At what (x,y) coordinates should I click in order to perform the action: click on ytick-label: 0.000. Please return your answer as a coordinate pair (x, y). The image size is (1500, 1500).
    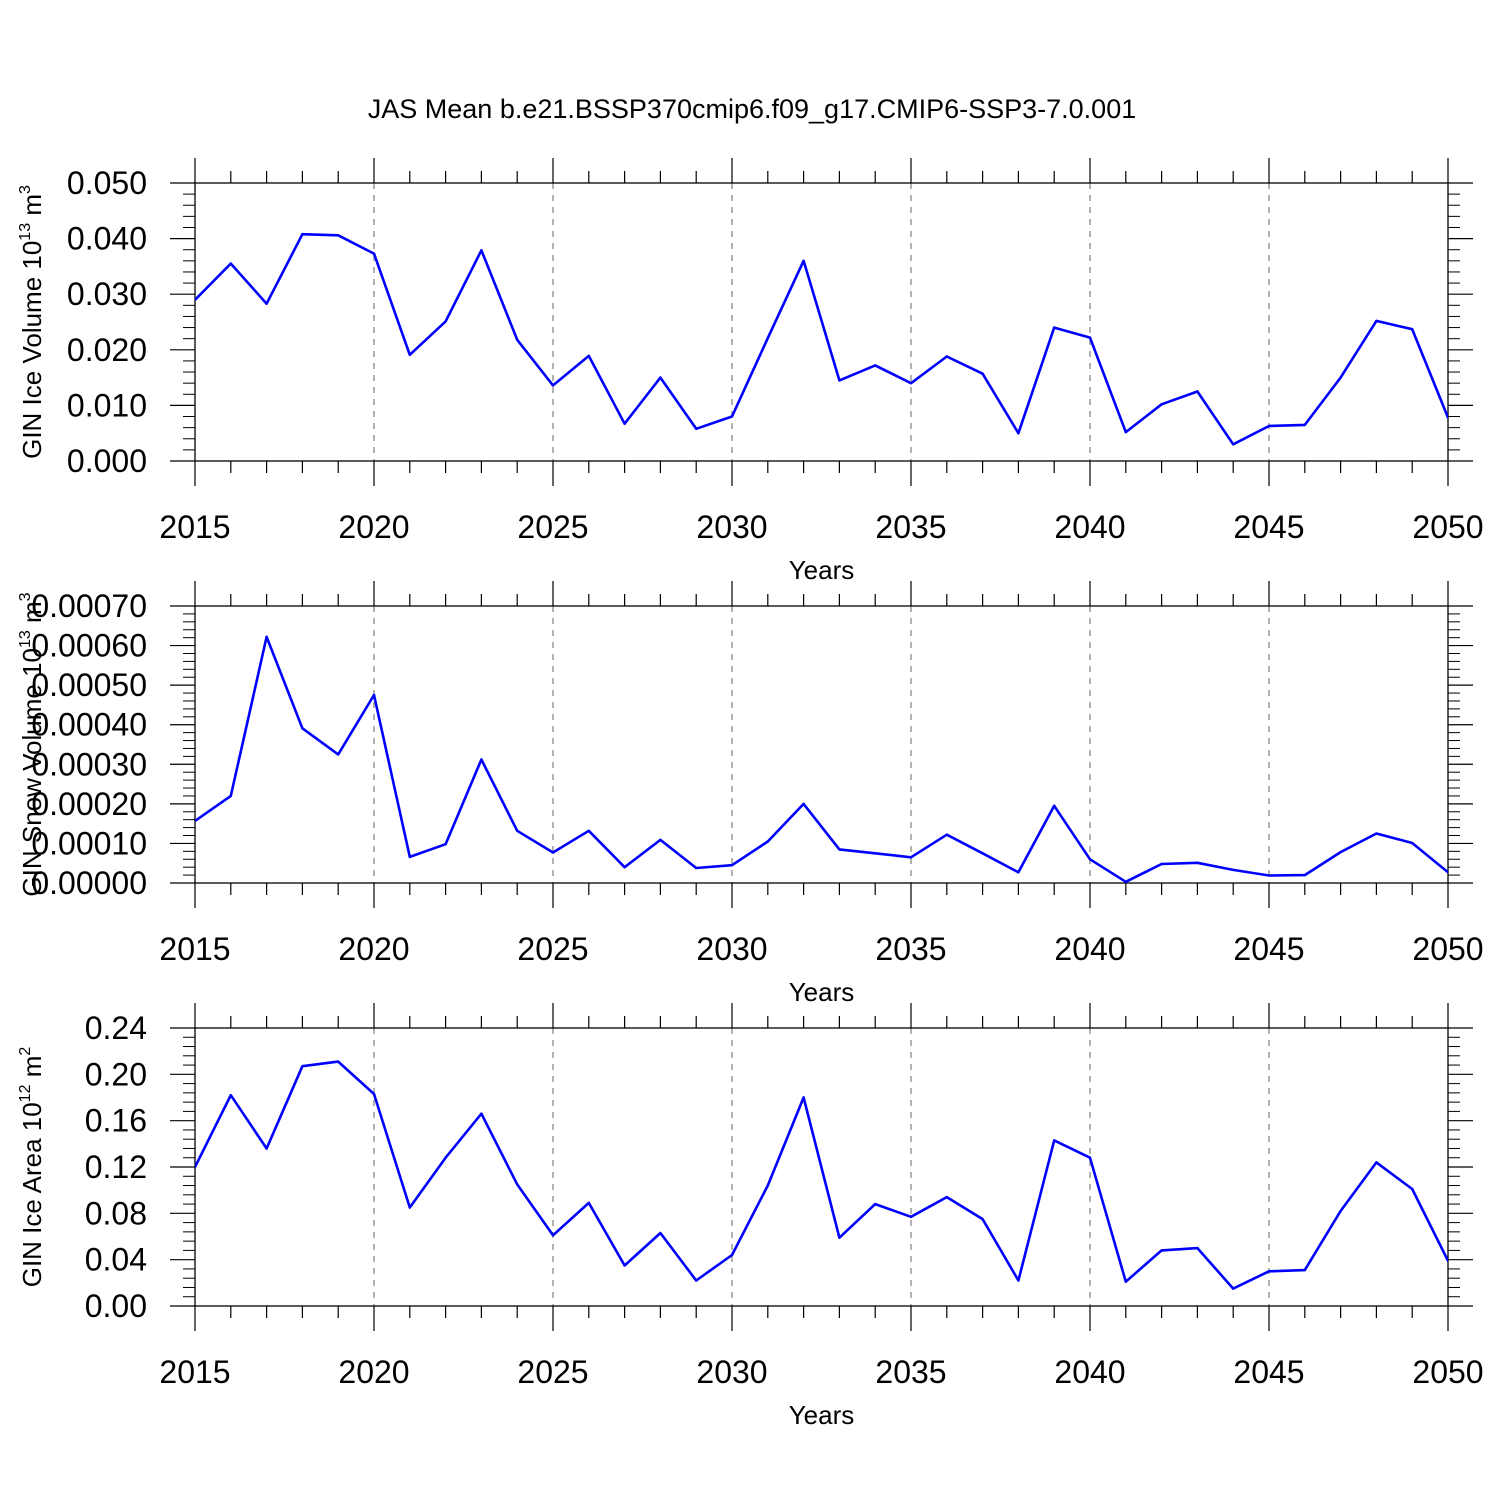
    Looking at the image, I should click on (107, 461).